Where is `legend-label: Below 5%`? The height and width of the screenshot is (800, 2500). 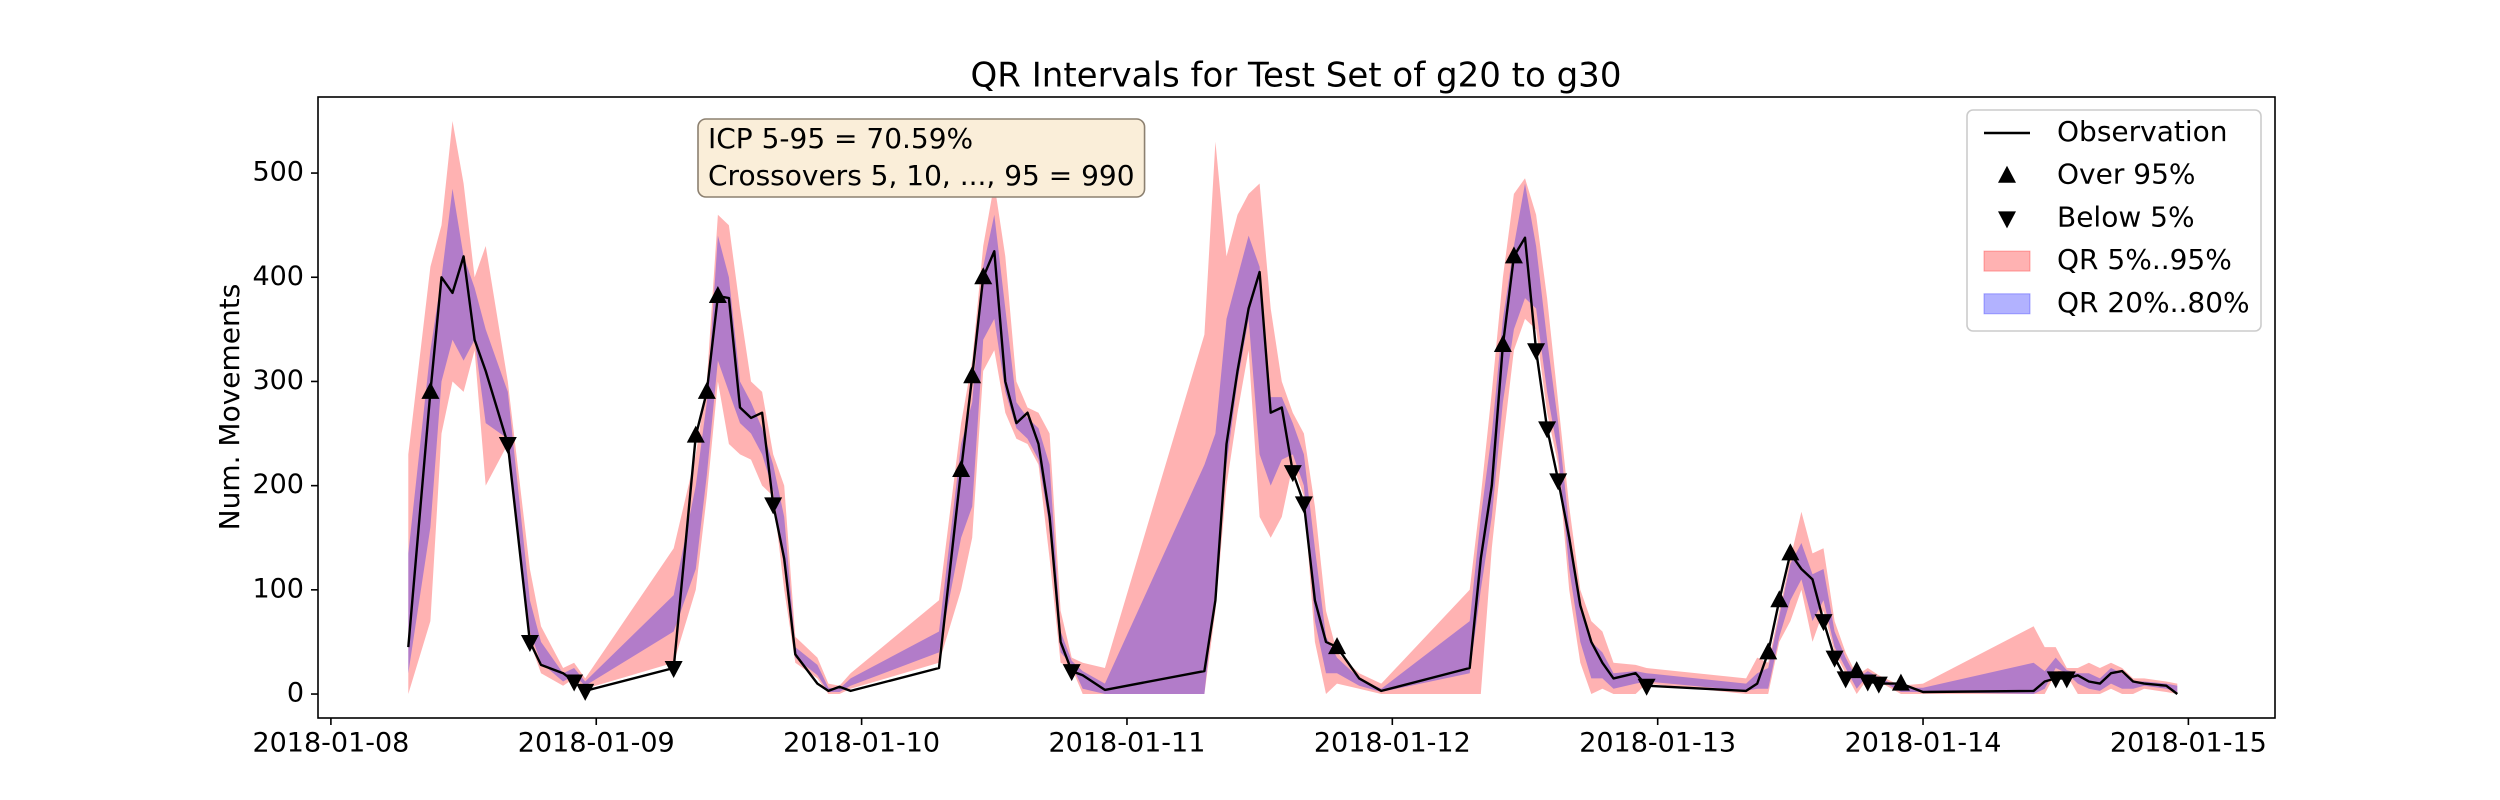
legend-label: Below 5% is located at coordinates (2126, 216).